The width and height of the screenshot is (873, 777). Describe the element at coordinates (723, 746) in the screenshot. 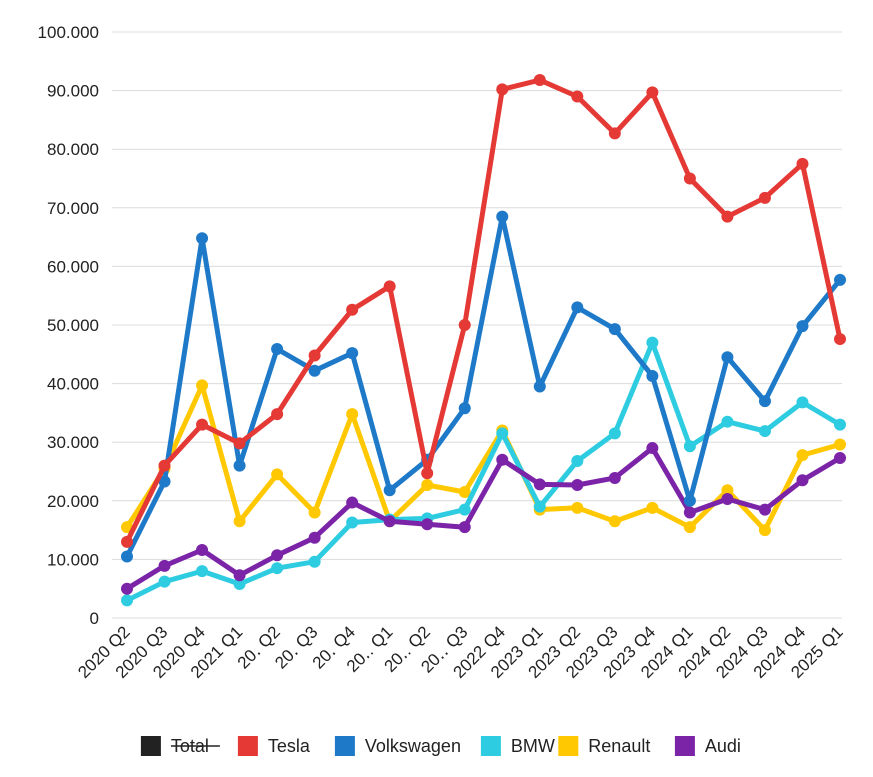

I see `legend-label: Audi` at that location.